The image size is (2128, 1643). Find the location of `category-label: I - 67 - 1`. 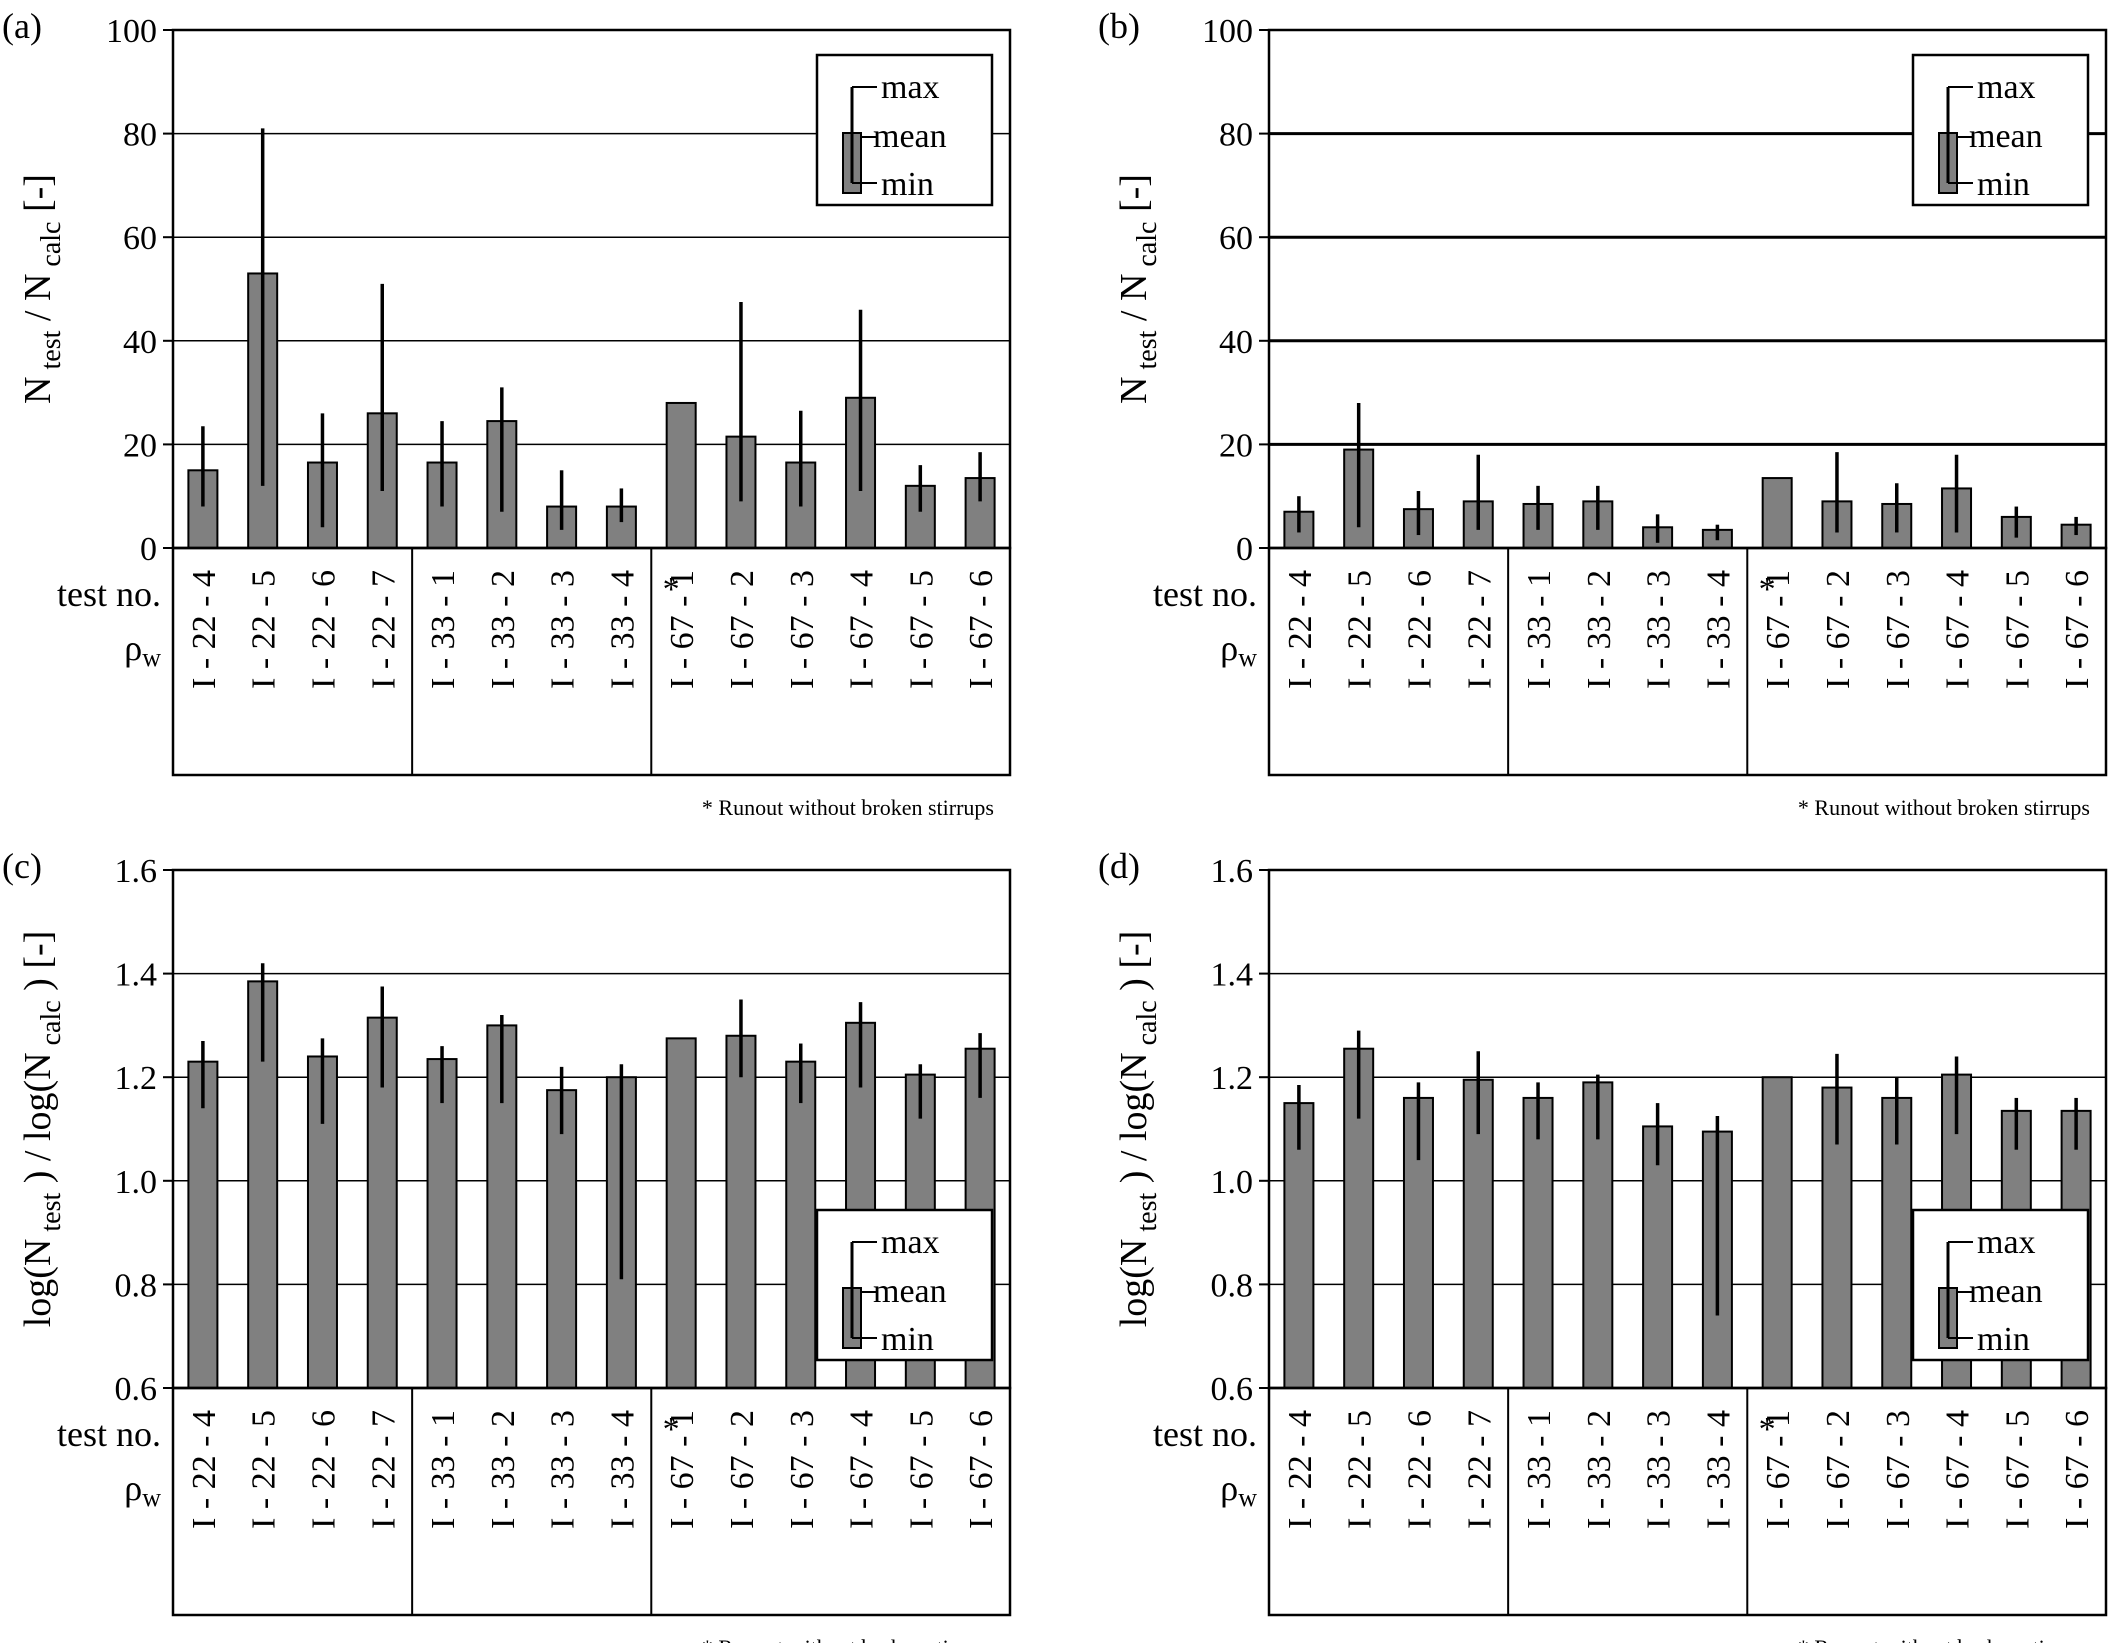

category-label: I - 67 - 1 is located at coordinates (1778, 629).